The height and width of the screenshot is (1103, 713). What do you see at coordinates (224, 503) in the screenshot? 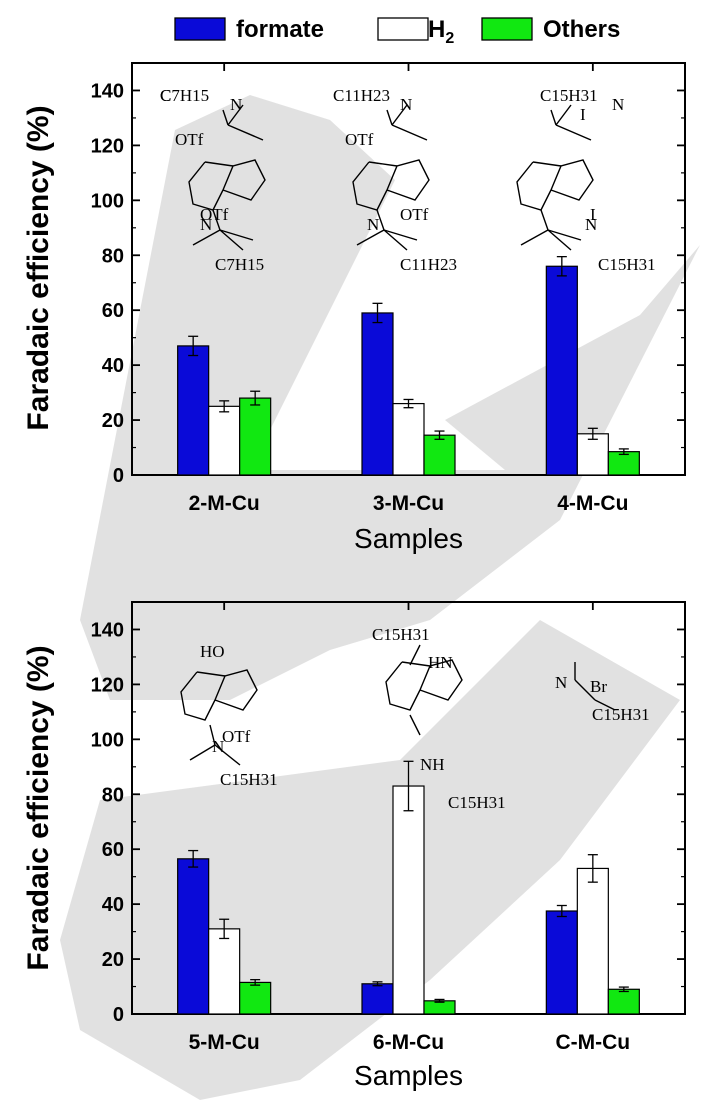
I see `x-tick-label: 2-M-Cu` at bounding box center [224, 503].